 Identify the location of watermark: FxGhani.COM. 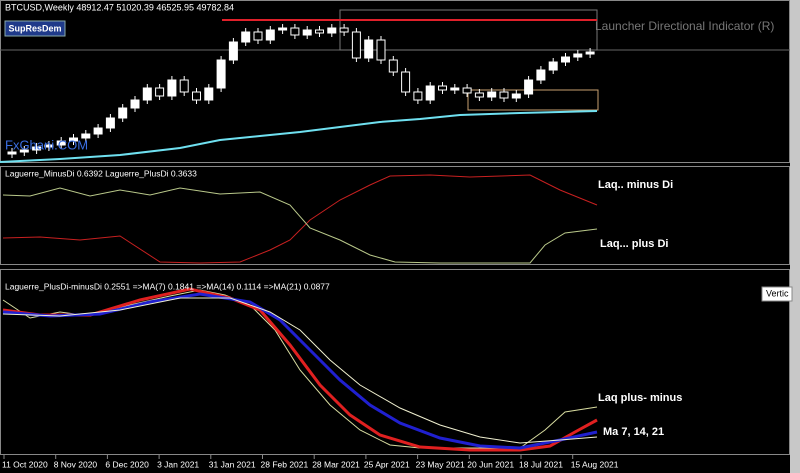
(46, 144).